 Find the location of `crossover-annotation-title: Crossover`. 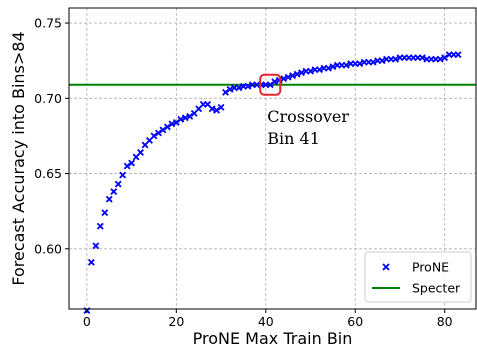

crossover-annotation-title: Crossover is located at coordinates (308, 116).